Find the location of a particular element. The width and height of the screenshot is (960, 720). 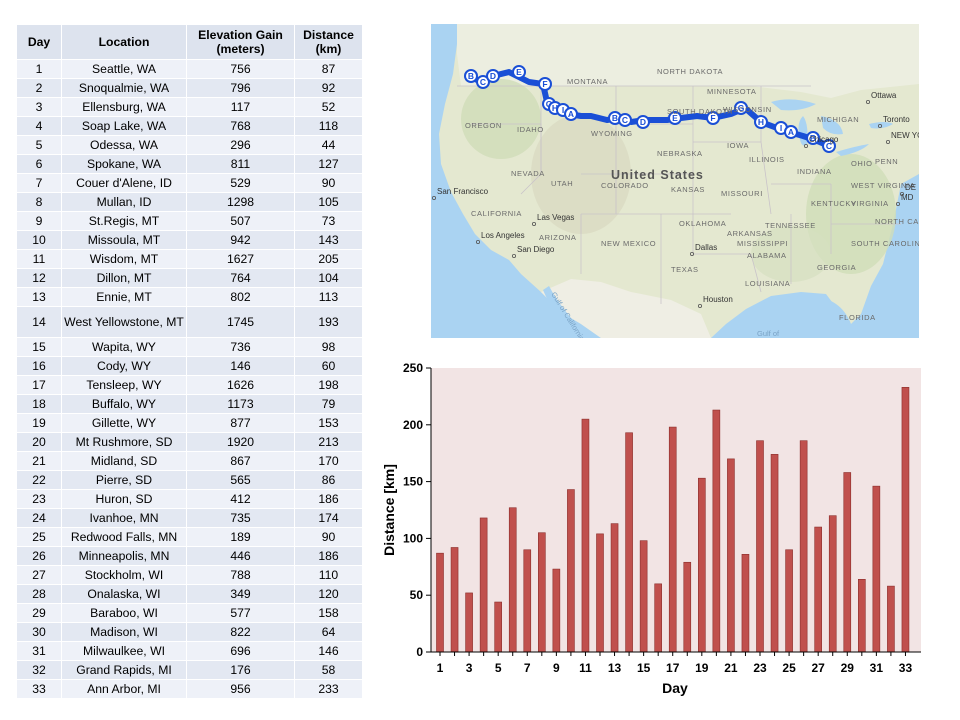

cell-elevation: 176 is located at coordinates (240, 670).